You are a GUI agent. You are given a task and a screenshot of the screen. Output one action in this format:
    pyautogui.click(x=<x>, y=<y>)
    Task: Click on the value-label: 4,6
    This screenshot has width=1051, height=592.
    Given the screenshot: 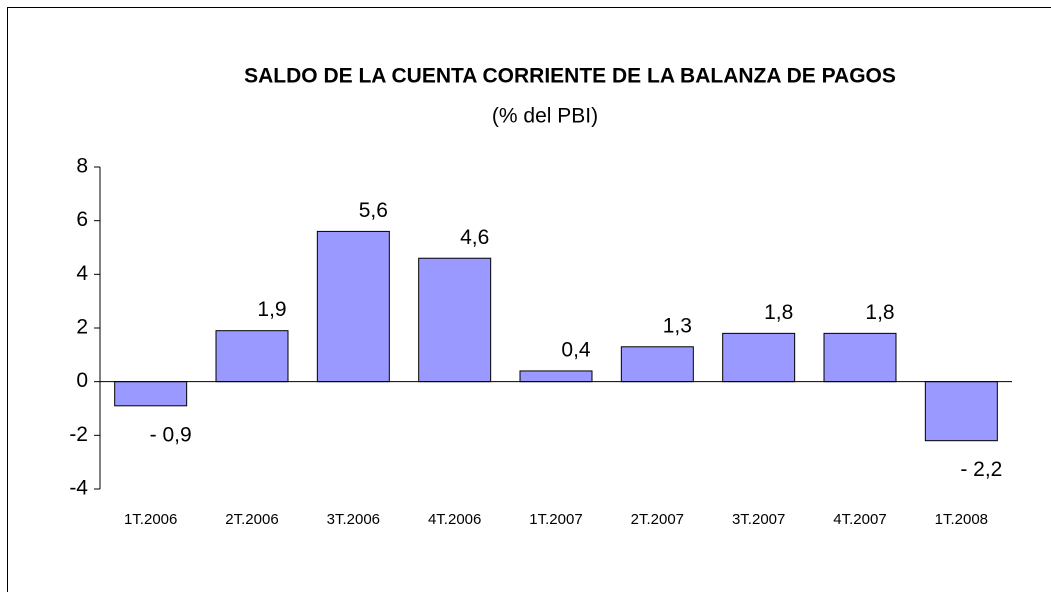 What is the action you would take?
    pyautogui.click(x=474, y=237)
    